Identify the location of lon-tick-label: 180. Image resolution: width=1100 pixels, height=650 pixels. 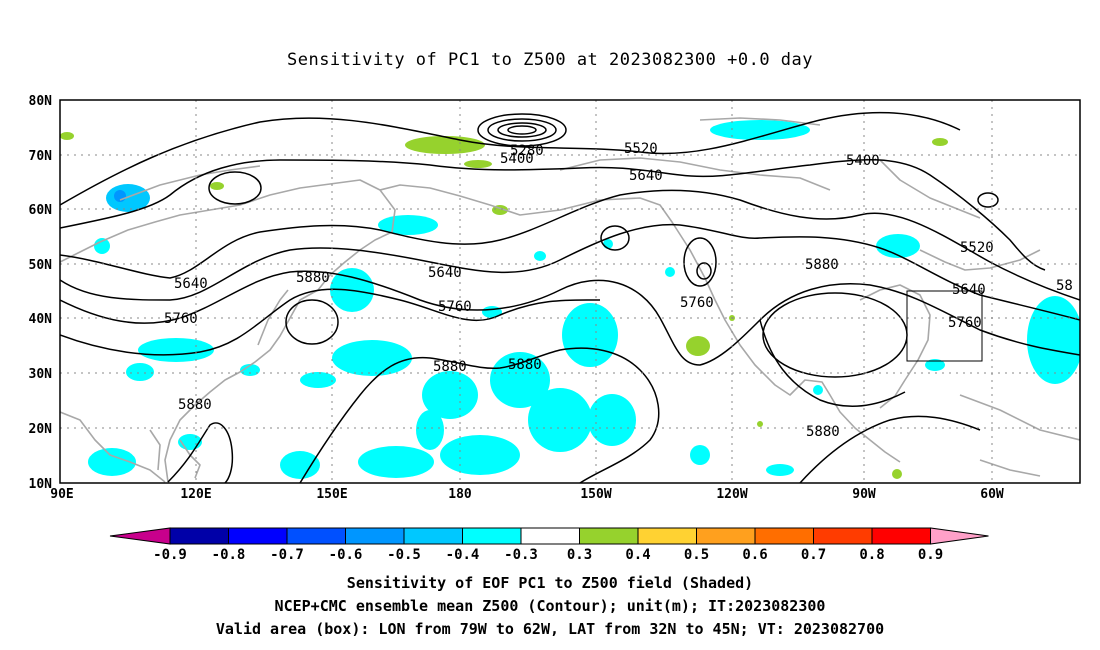
(460, 494).